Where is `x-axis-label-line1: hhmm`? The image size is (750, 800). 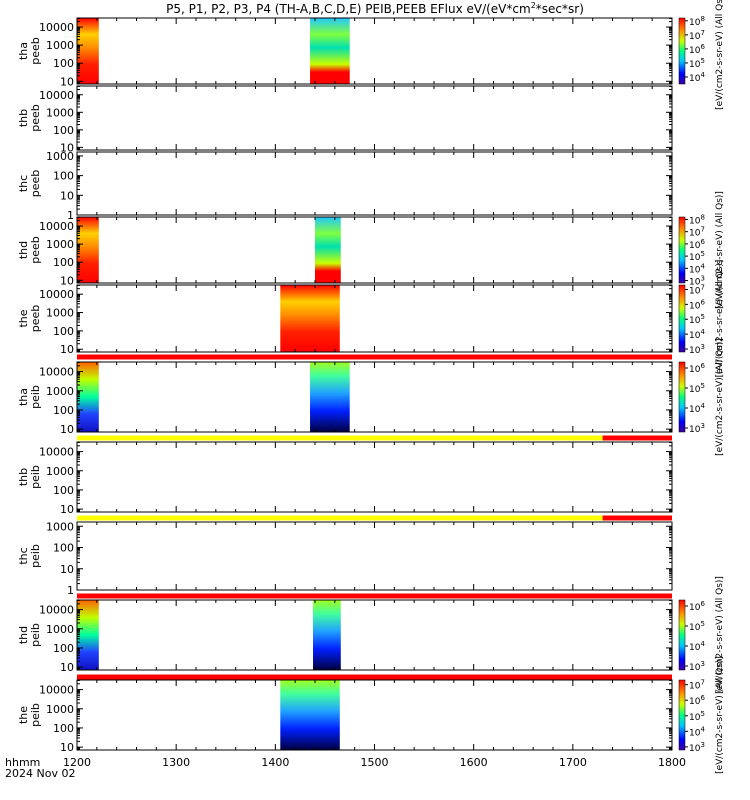
x-axis-label-line1: hhmm is located at coordinates (22, 762).